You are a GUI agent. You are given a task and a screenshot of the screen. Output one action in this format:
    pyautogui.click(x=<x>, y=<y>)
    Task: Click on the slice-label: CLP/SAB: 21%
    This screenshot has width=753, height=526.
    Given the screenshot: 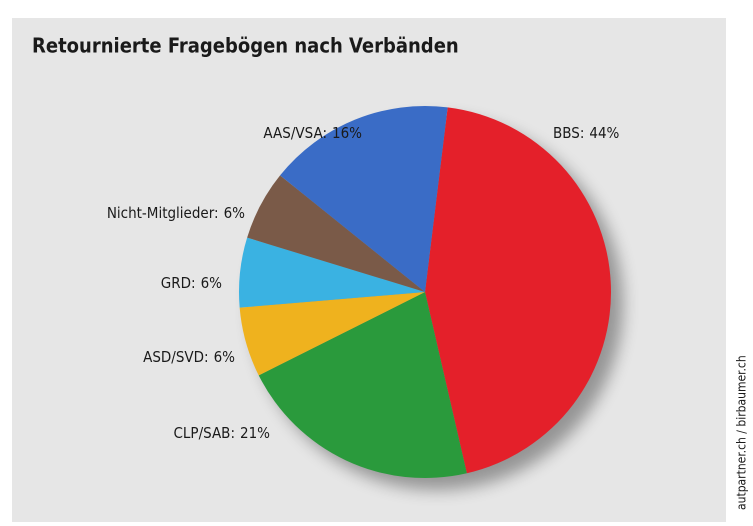 What is the action you would take?
    pyautogui.click(x=221, y=433)
    